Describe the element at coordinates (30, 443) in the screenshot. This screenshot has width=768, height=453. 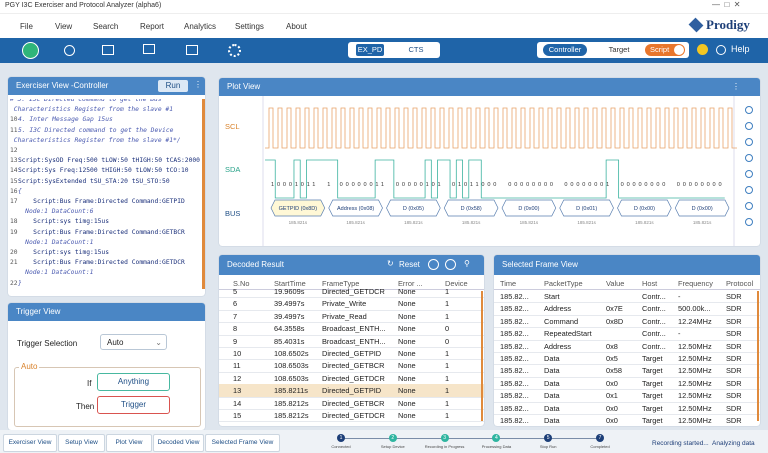
I see `bottom-tab: Exerciser View` at that location.